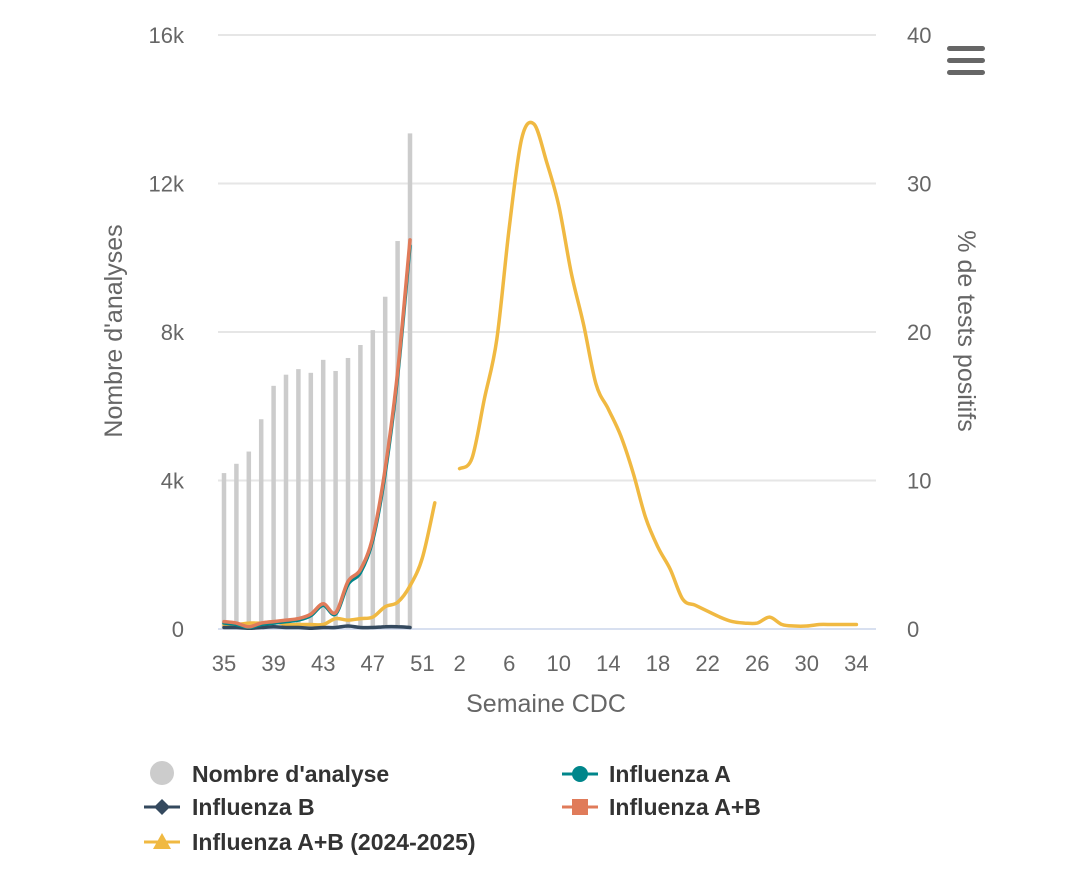  Describe the element at coordinates (807, 663) in the screenshot. I see `x-tick-label: 30` at that location.